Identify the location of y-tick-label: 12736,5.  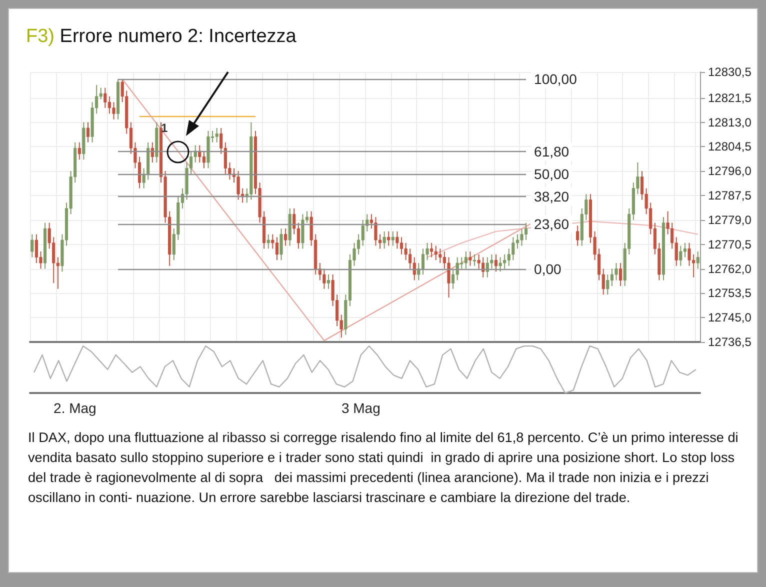
(730, 342).